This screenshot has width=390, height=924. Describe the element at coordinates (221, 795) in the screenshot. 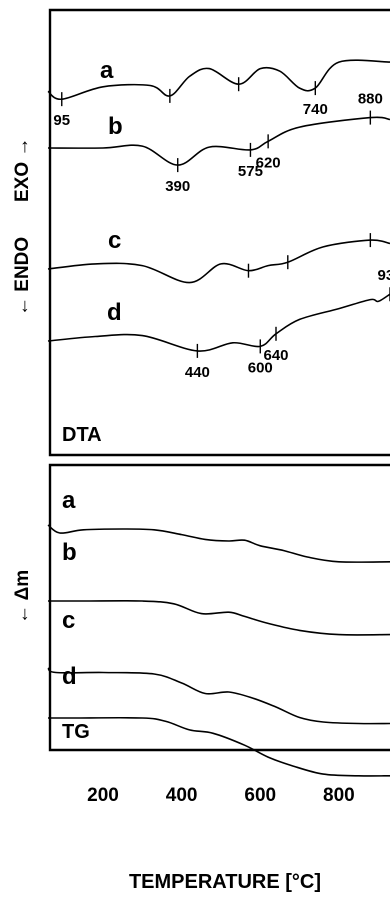

I see `x-axis: 200 400 600 800` at that location.